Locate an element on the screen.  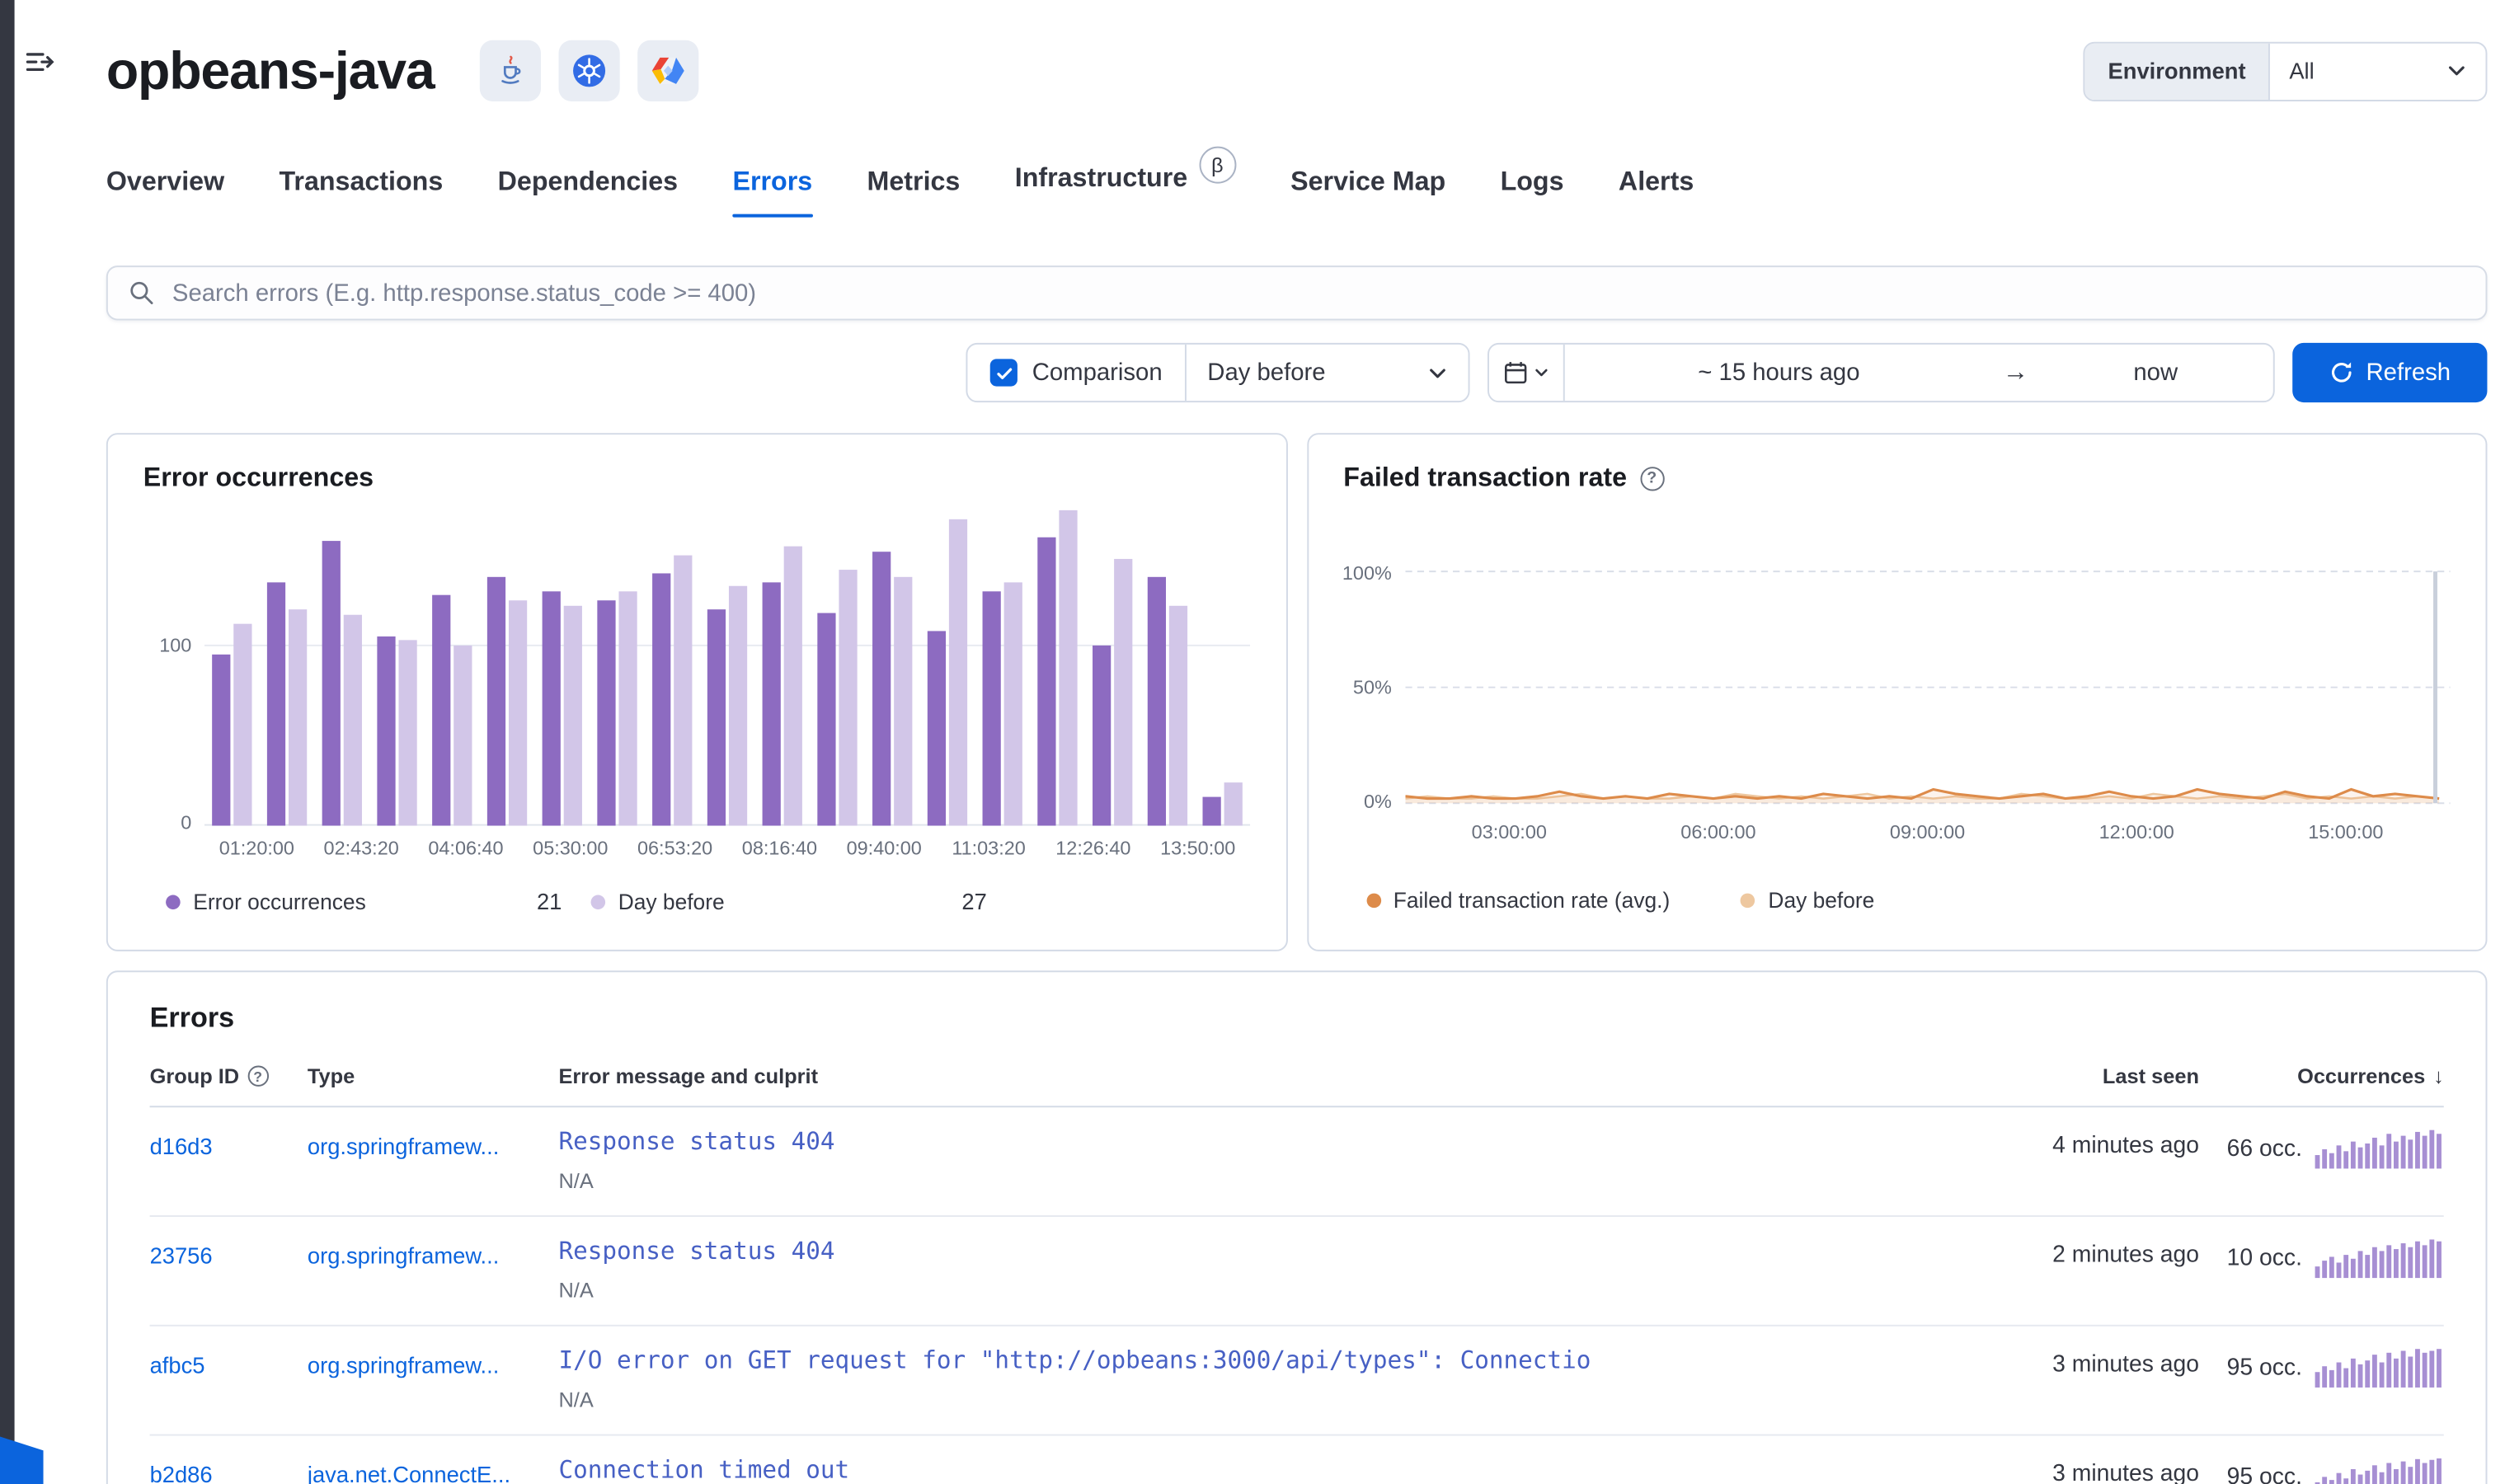
tab-overview: Overview is located at coordinates (165, 182).